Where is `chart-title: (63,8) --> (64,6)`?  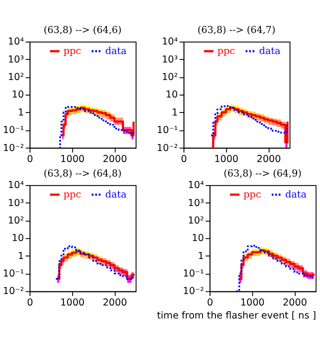
chart-title: (63,8) --> (64,6) is located at coordinates (83, 30).